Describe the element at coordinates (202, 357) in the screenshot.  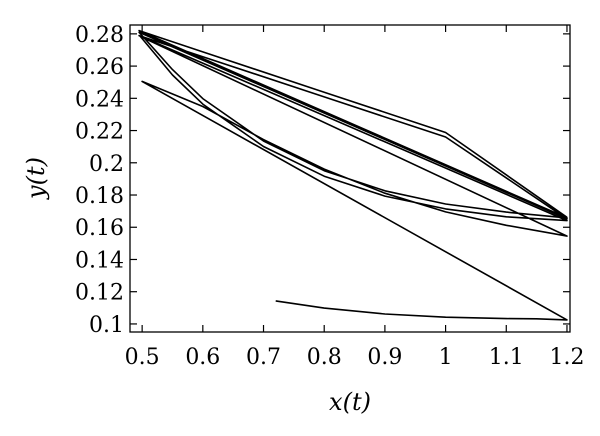
I see `x-tick-label: 0.6` at that location.